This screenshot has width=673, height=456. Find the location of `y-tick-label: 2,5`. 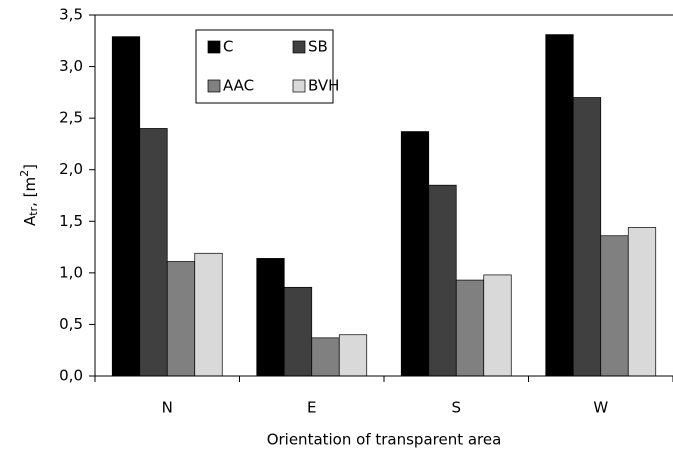

y-tick-label: 2,5 is located at coordinates (71, 118).